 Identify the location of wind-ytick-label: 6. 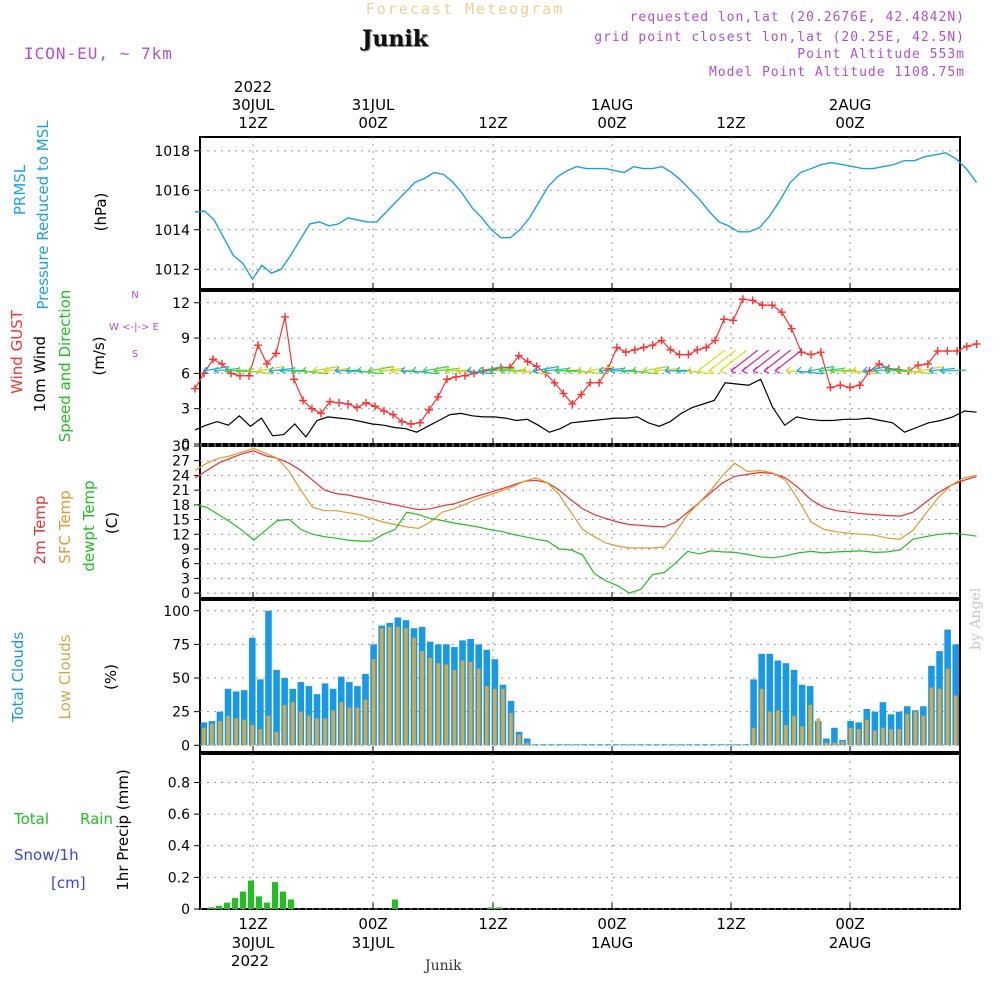
(185, 374).